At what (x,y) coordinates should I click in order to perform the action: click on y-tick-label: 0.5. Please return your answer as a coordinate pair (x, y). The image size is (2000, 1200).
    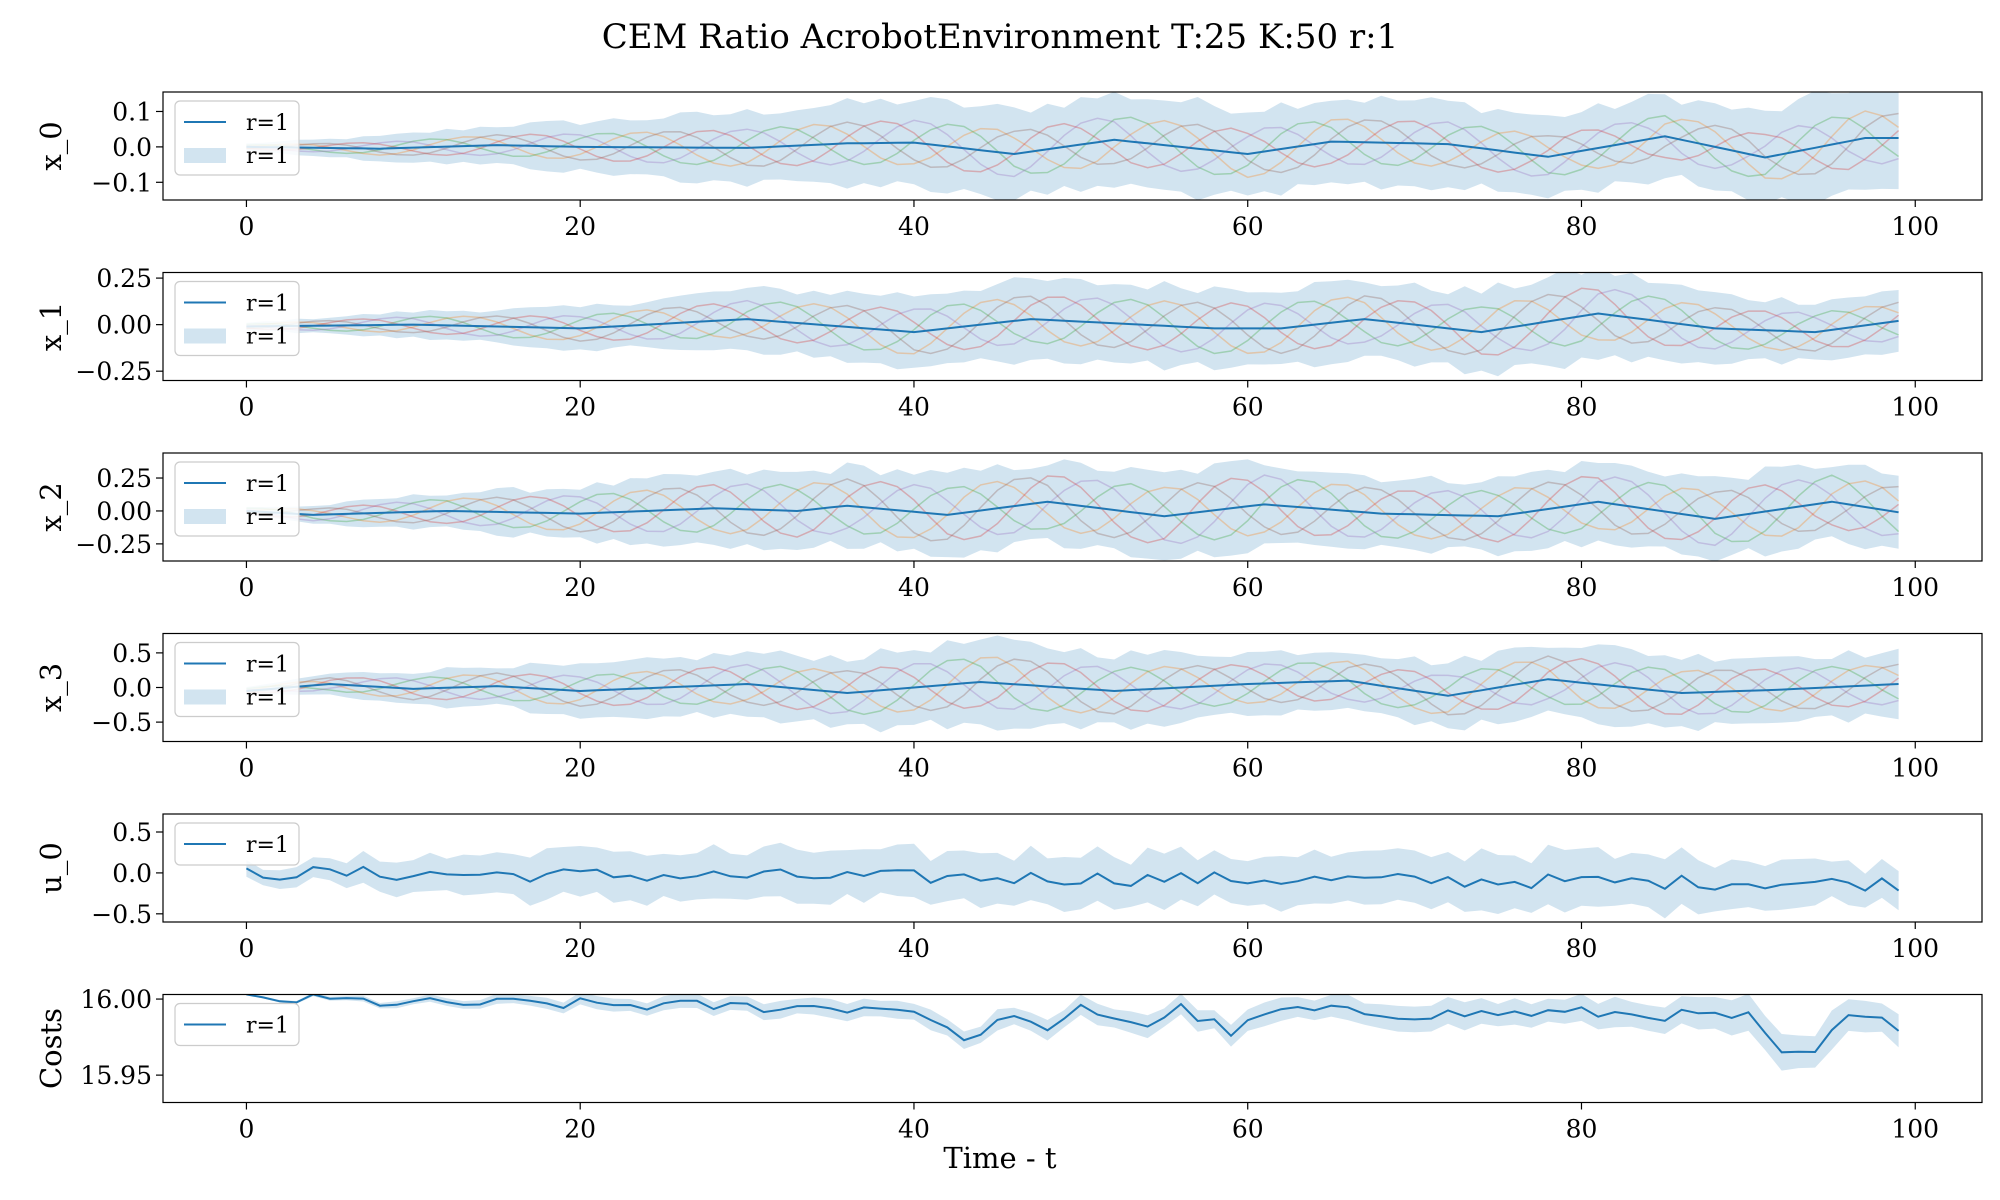
    Looking at the image, I should click on (132, 832).